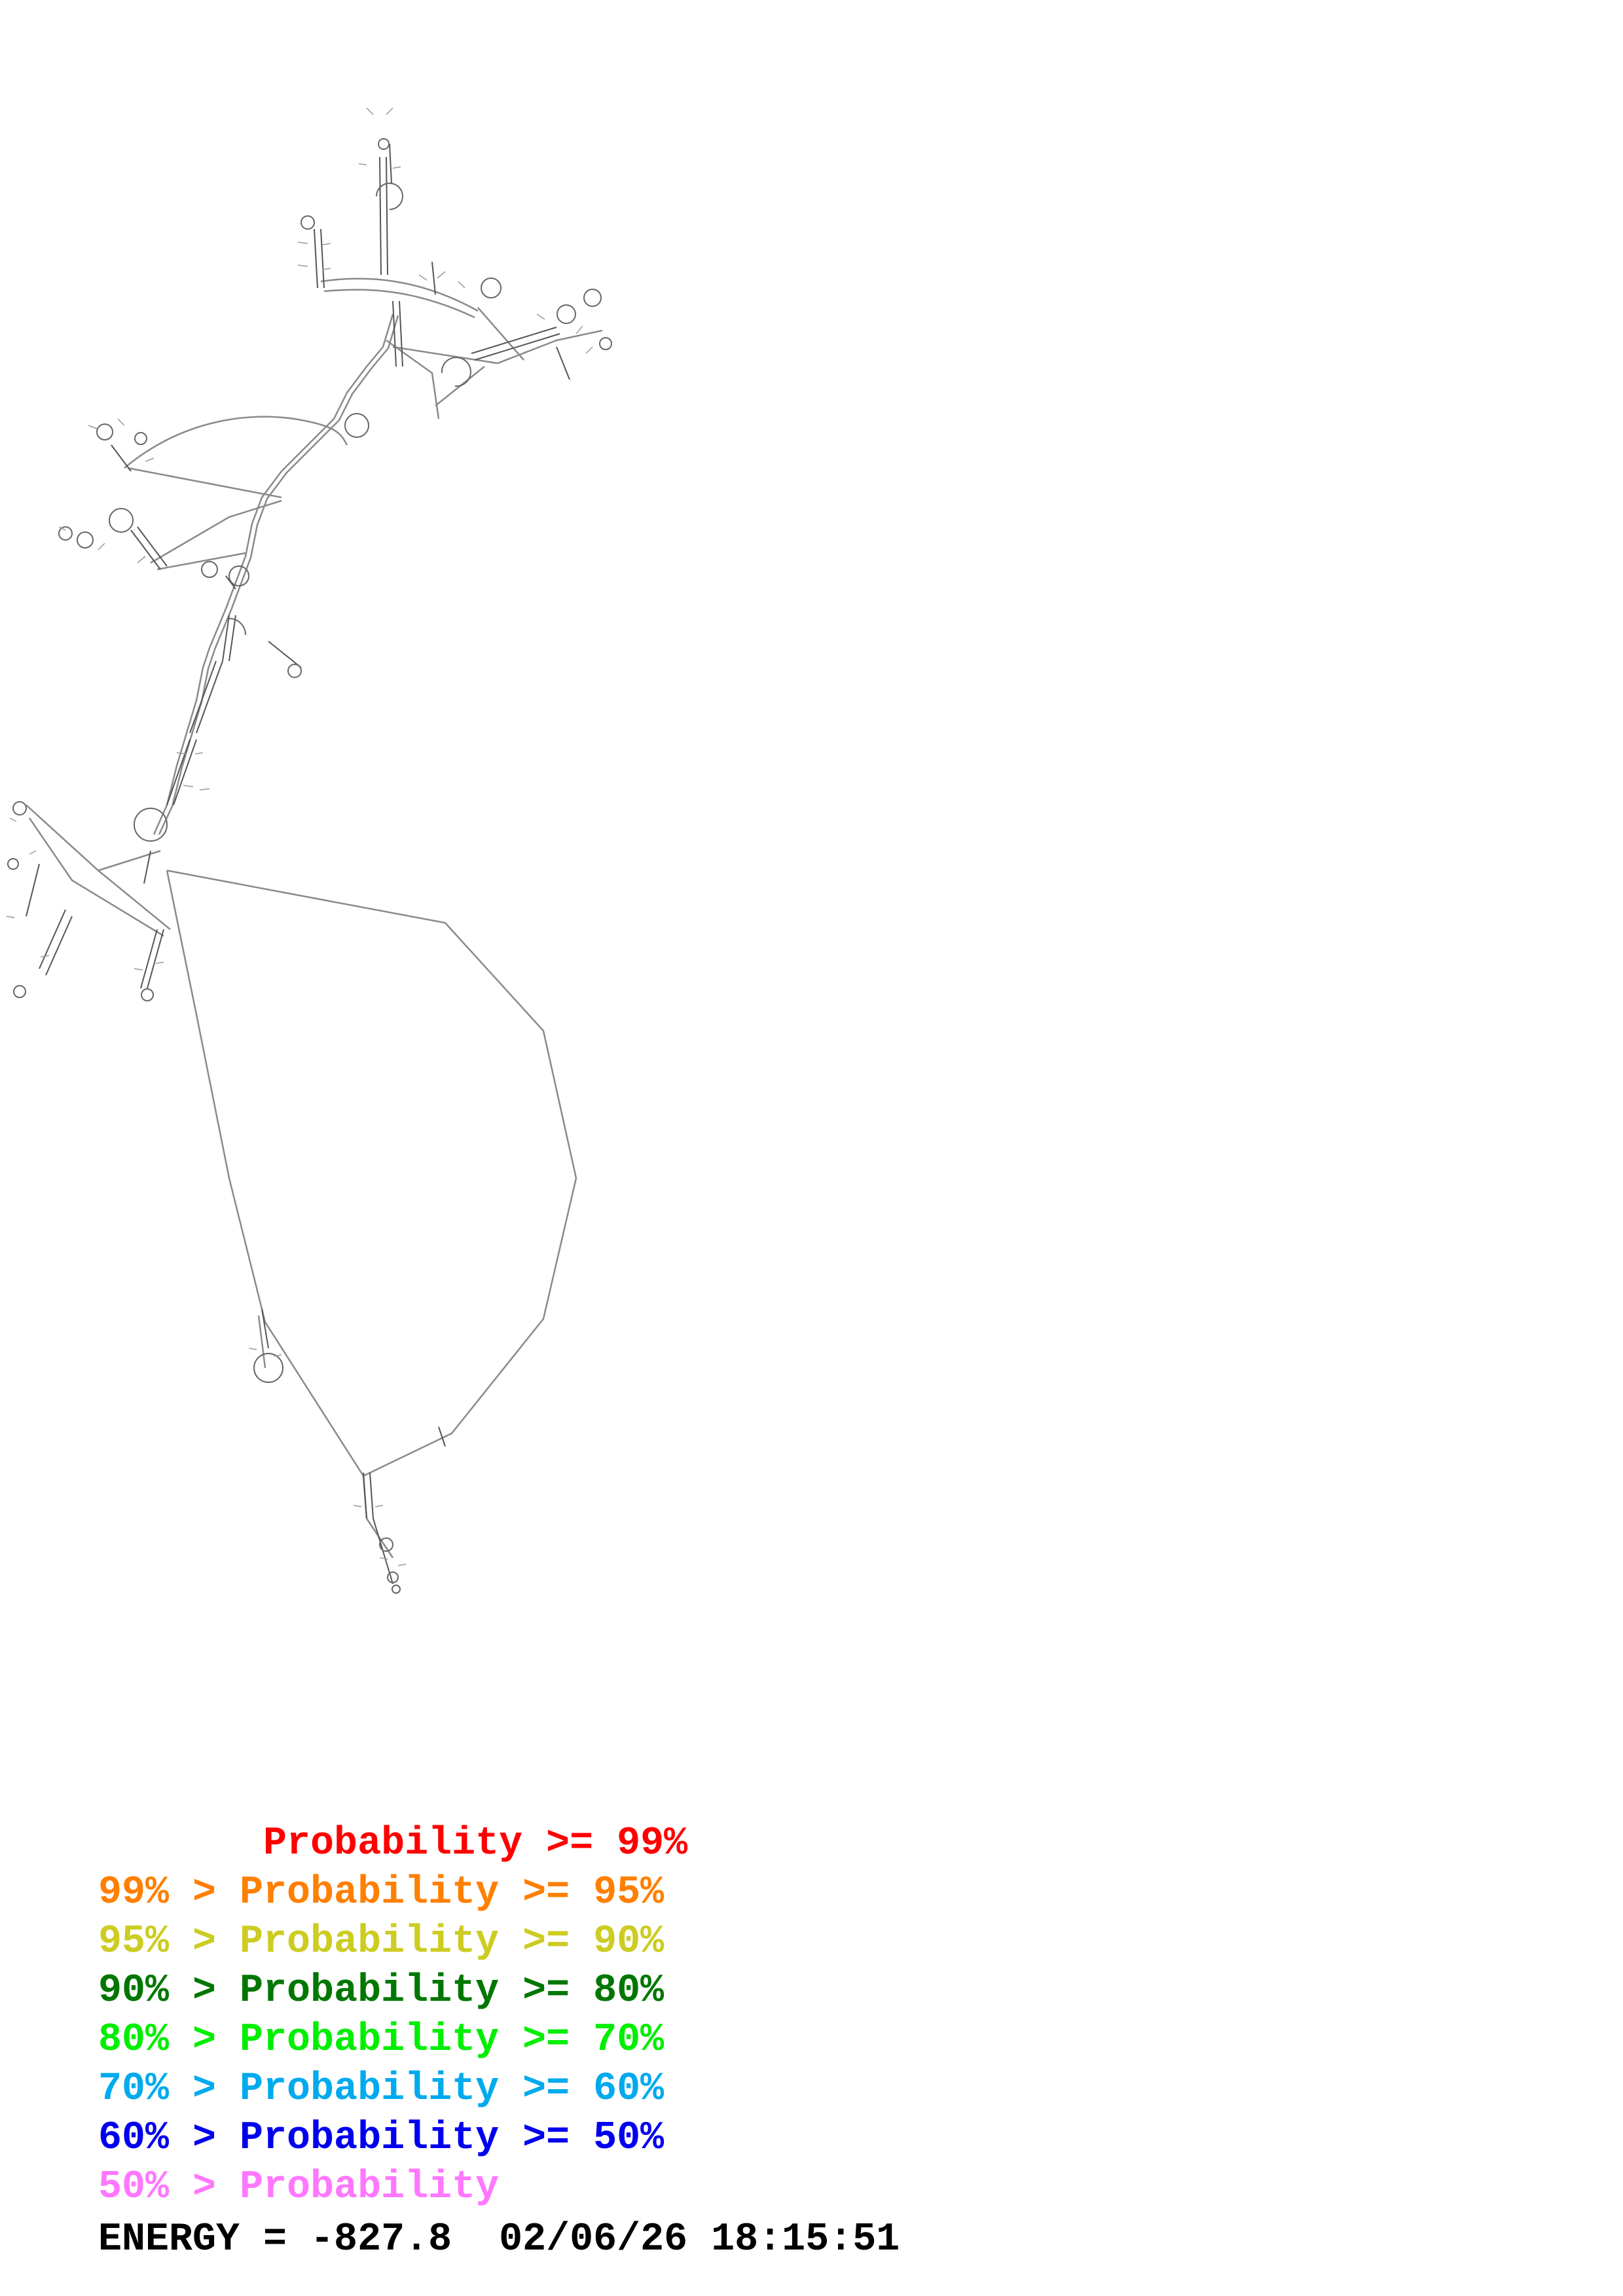  Describe the element at coordinates (381, 2138) in the screenshot. I see `legend-row: 60% > Probability >= 50%` at that location.